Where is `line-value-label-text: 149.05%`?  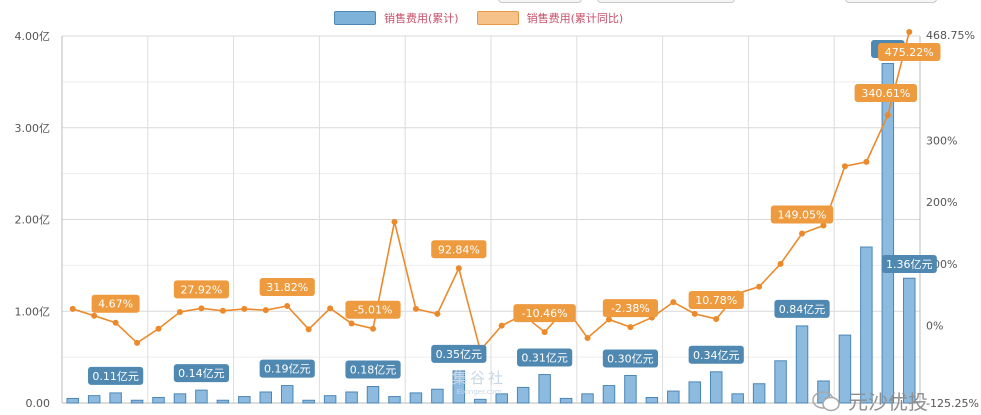
line-value-label-text: 149.05% is located at coordinates (802, 215).